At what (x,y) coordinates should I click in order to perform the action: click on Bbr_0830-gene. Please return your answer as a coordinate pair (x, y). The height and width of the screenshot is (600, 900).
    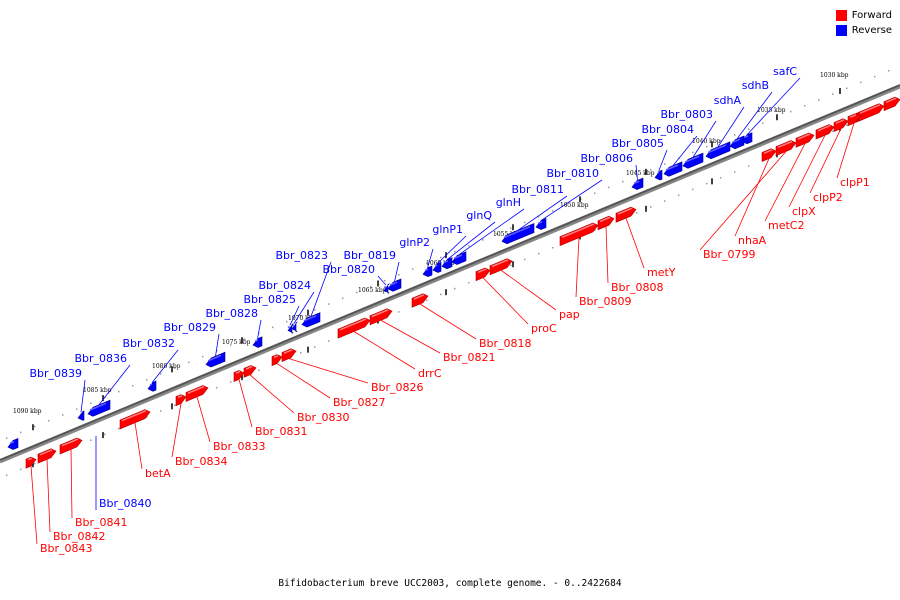
    Looking at the image, I should click on (250, 371).